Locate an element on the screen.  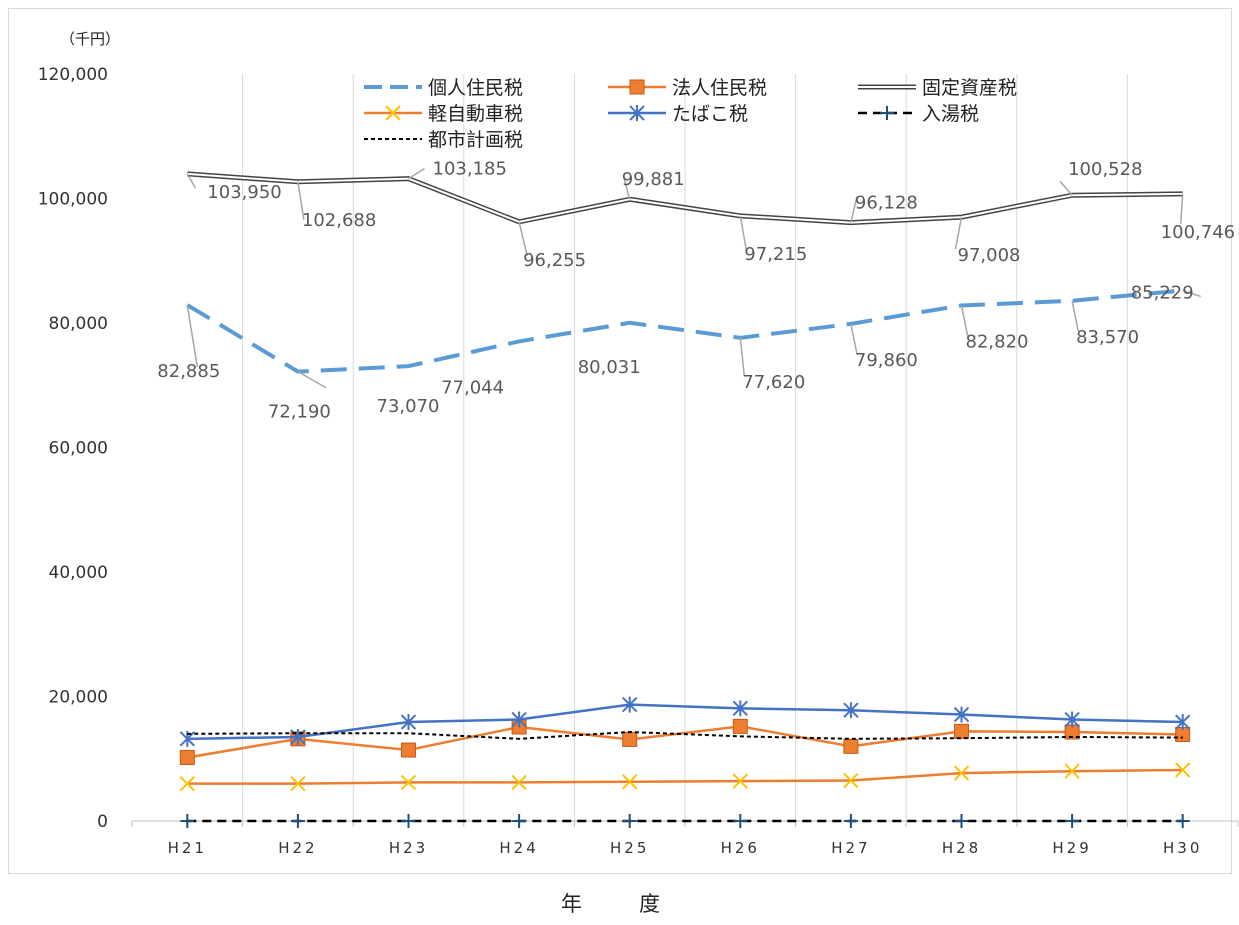
y-unit-label: （千円） is located at coordinates (90, 39).